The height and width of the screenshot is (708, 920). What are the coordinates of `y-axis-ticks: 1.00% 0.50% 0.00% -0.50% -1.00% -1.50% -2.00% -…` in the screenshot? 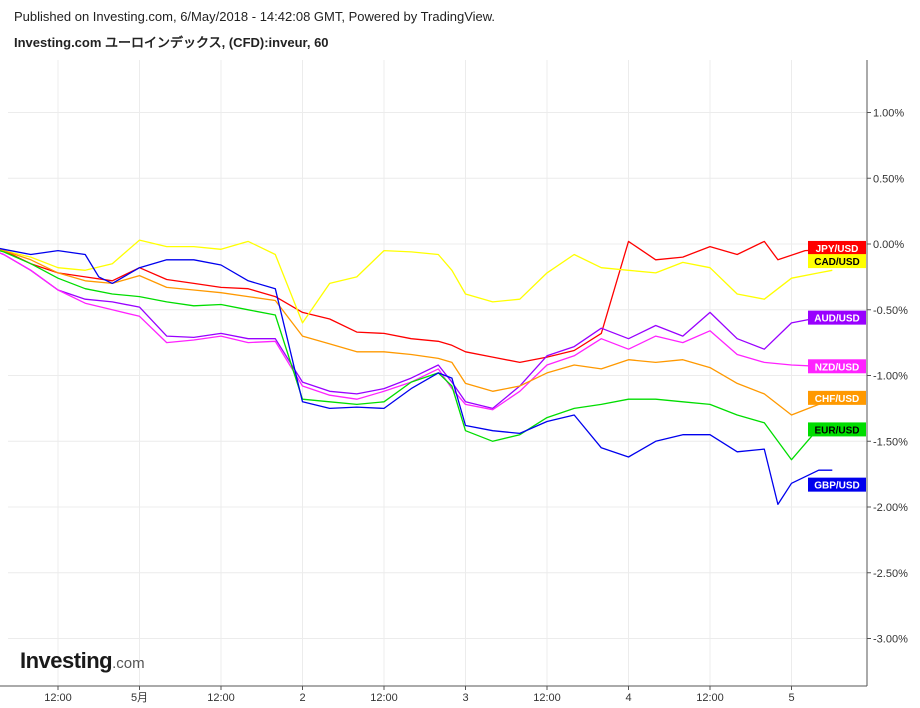 It's located at (887, 377).